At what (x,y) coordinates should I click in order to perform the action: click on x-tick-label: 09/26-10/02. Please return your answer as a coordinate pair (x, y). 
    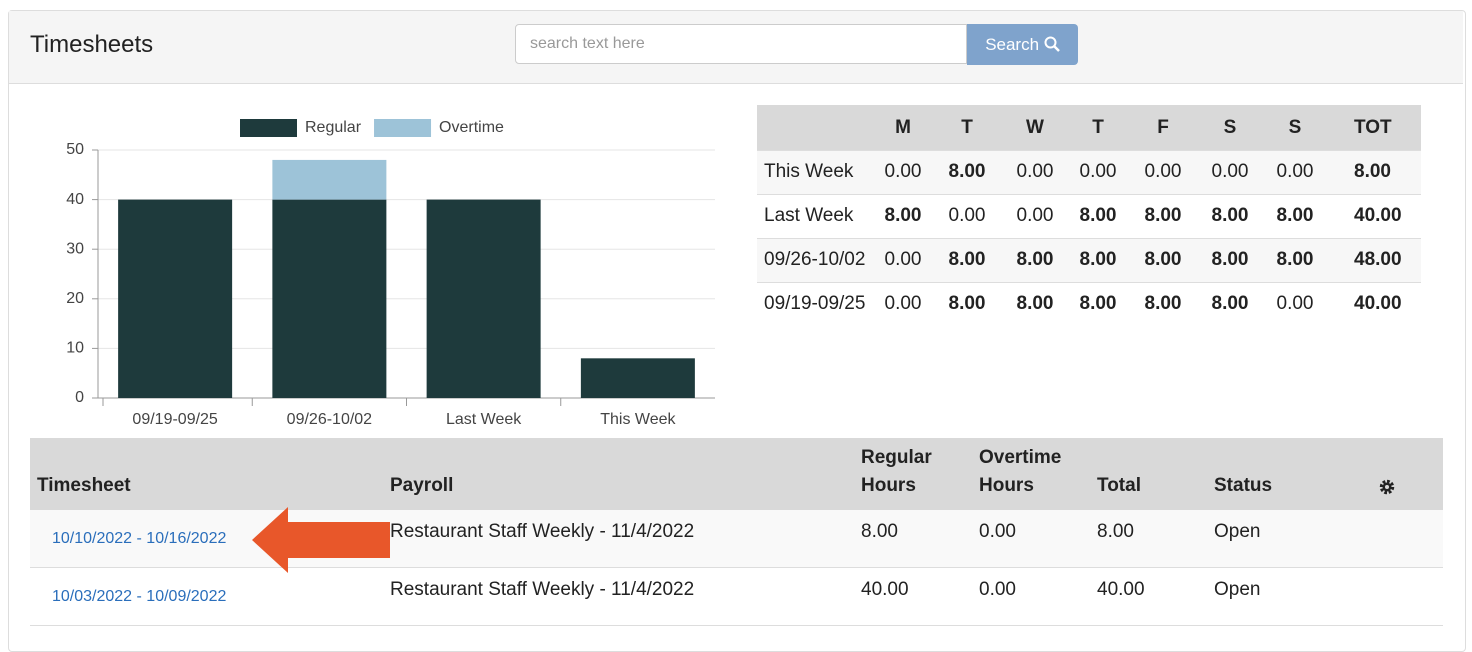
    Looking at the image, I should click on (330, 419).